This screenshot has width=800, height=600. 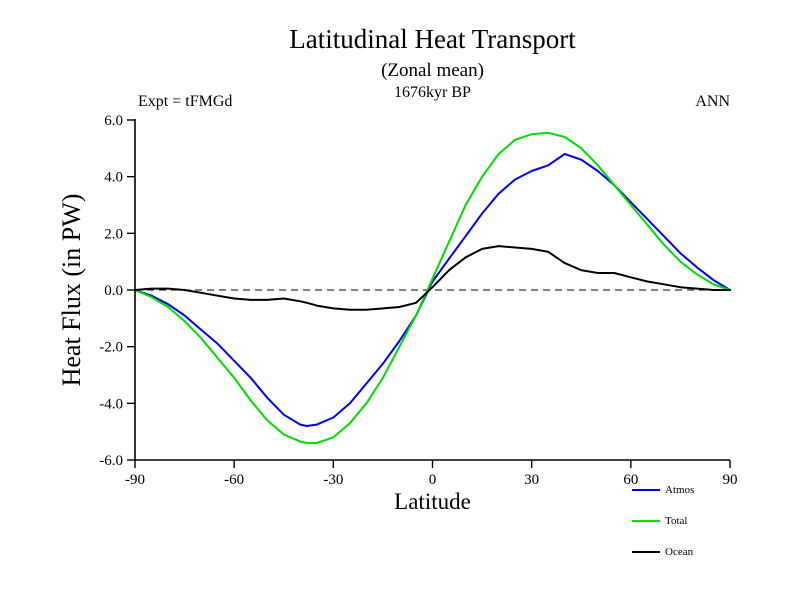 What do you see at coordinates (531, 480) in the screenshot?
I see `x-tick-label: 30` at bounding box center [531, 480].